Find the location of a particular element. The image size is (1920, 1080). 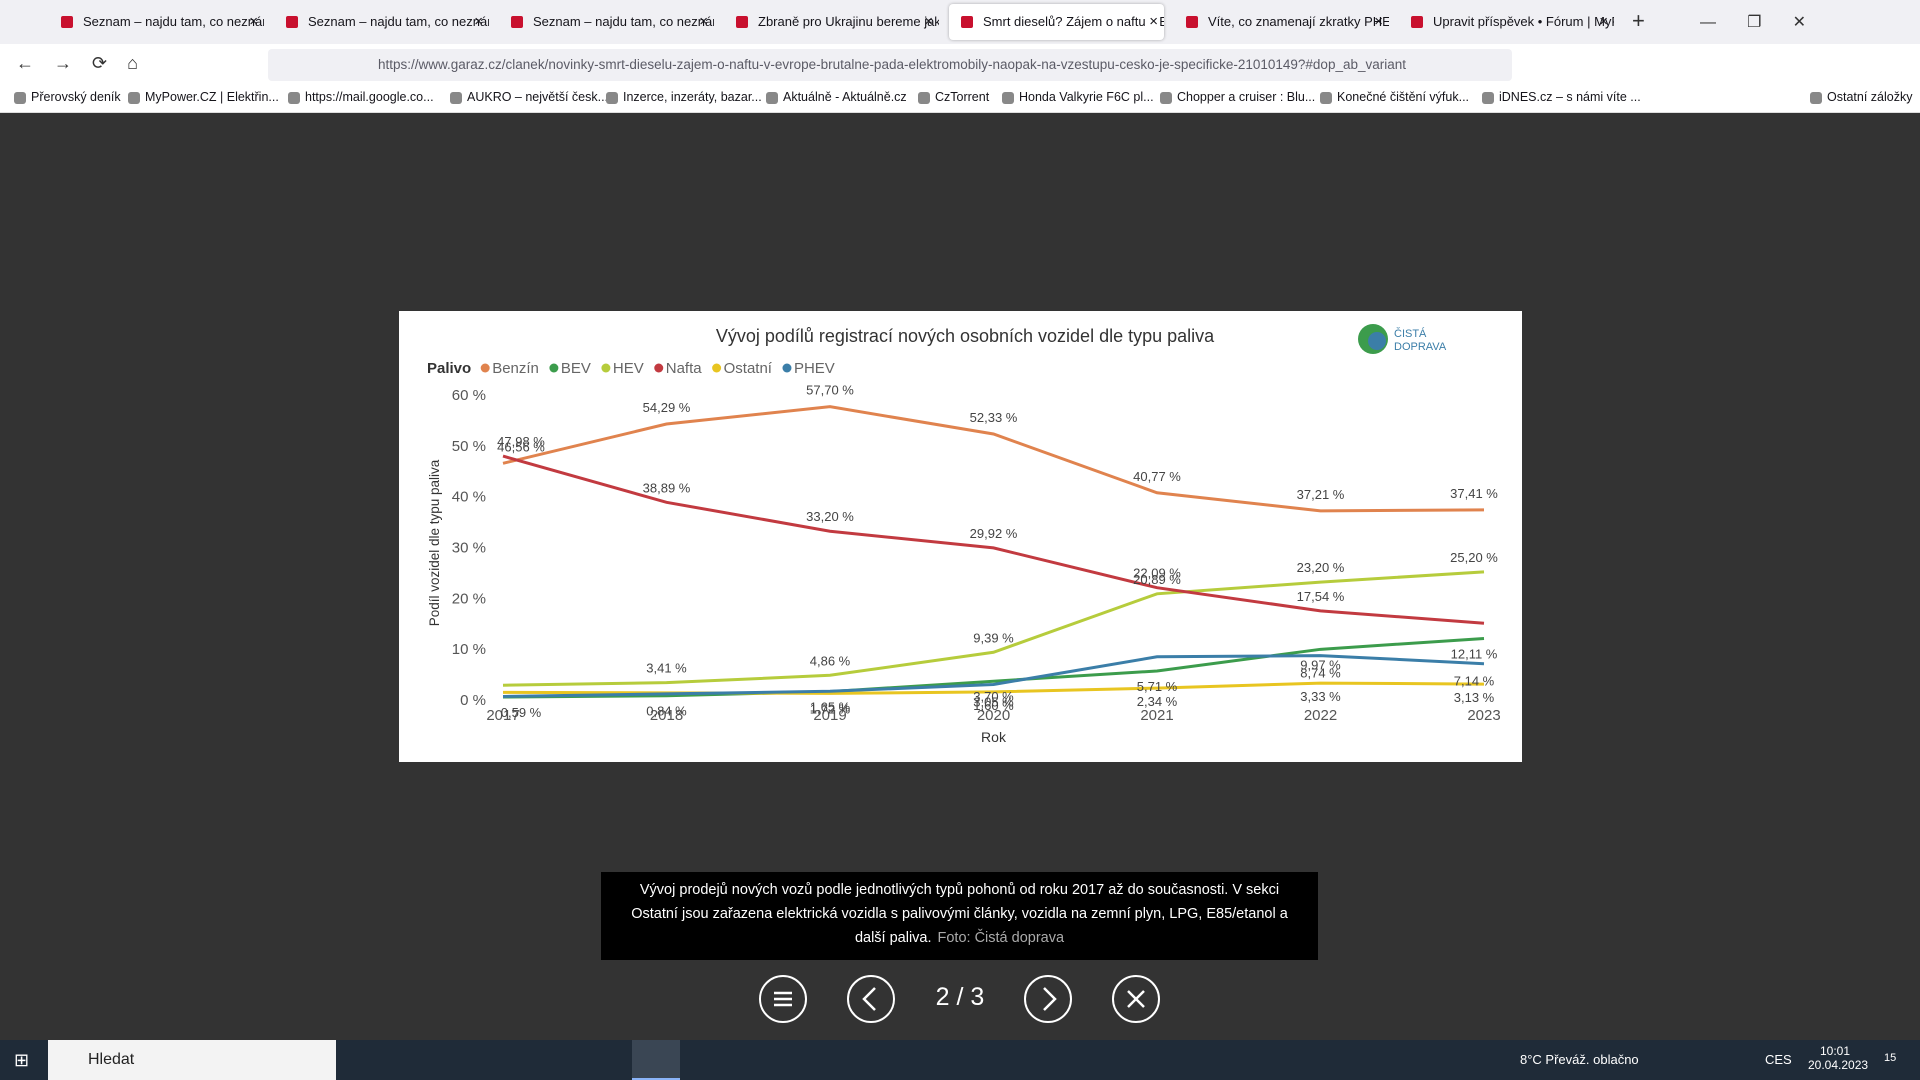

window-controls: — ❐ ✕ is located at coordinates (1753, 22).